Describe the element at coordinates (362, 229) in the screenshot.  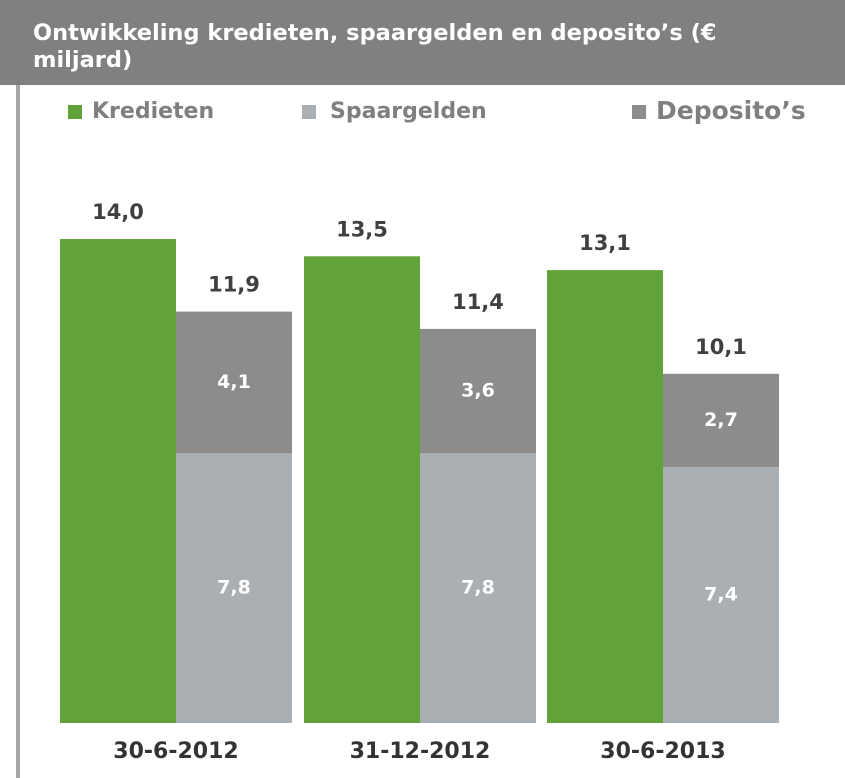
I see `value-label: 13,5` at that location.